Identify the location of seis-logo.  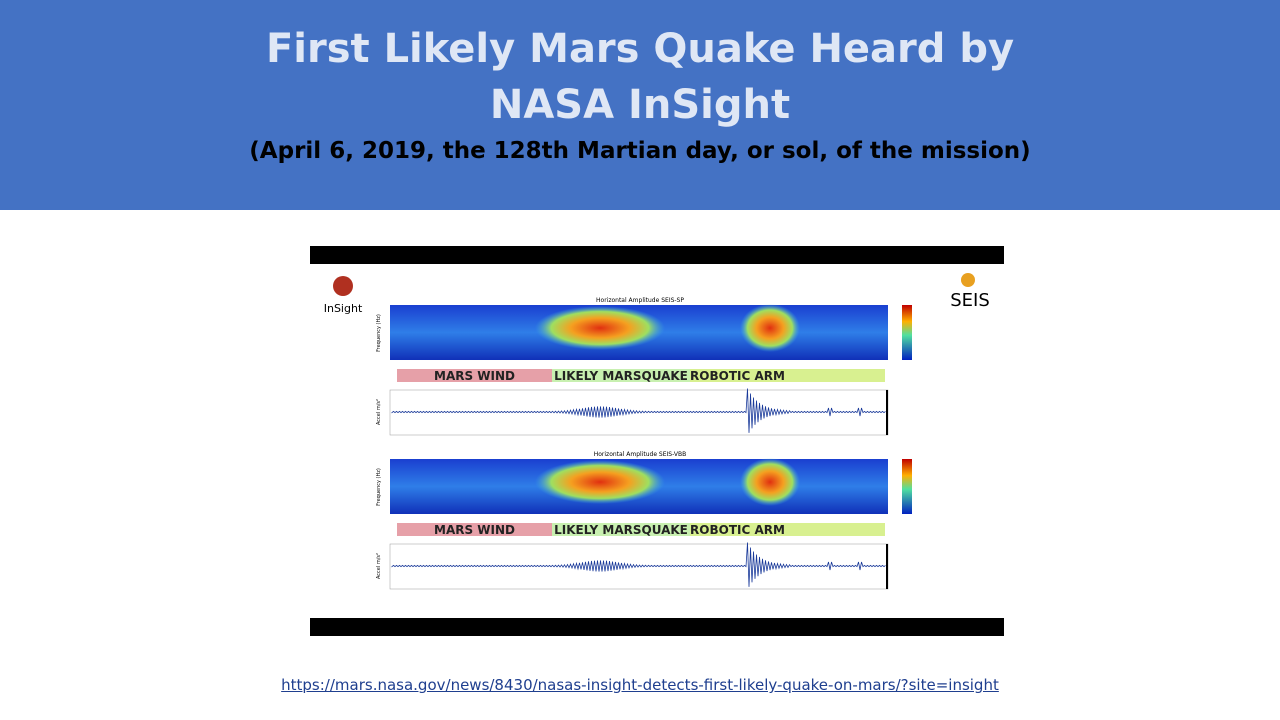
(968, 280).